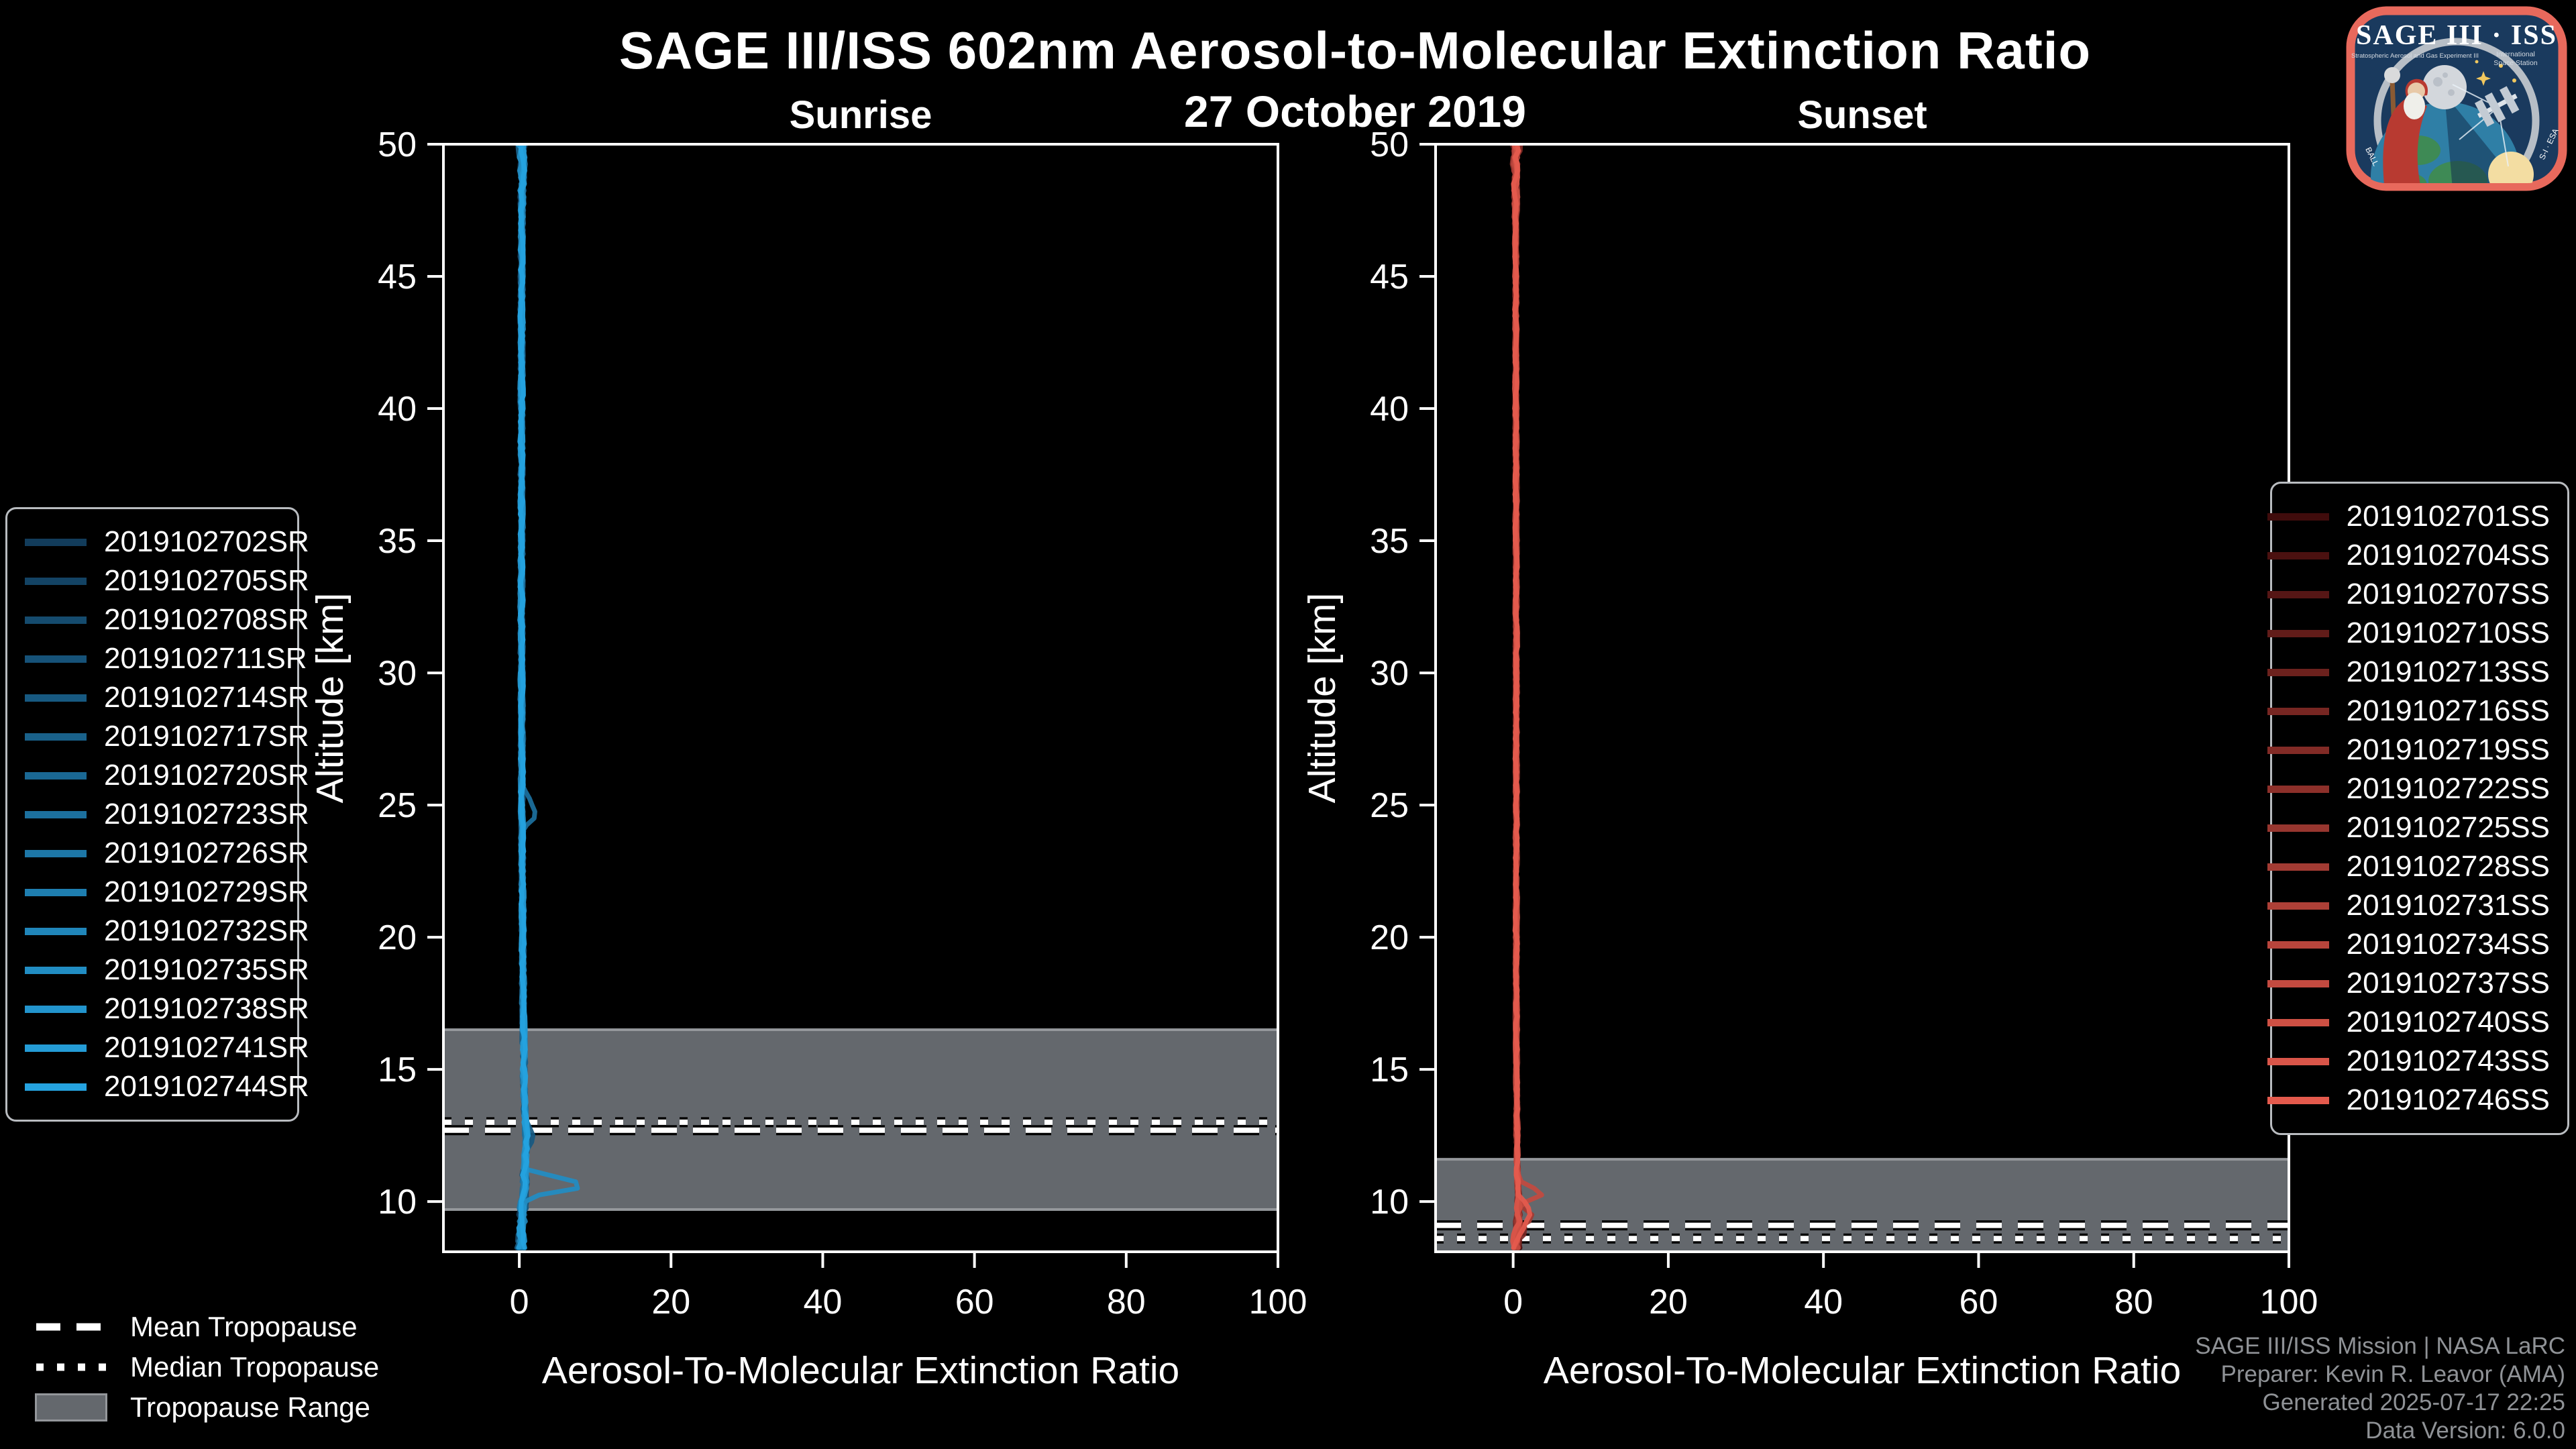 This screenshot has height=1449, width=2576. Describe the element at coordinates (167, 1086) in the screenshot. I see `legend-item: 2019102744SR` at that location.